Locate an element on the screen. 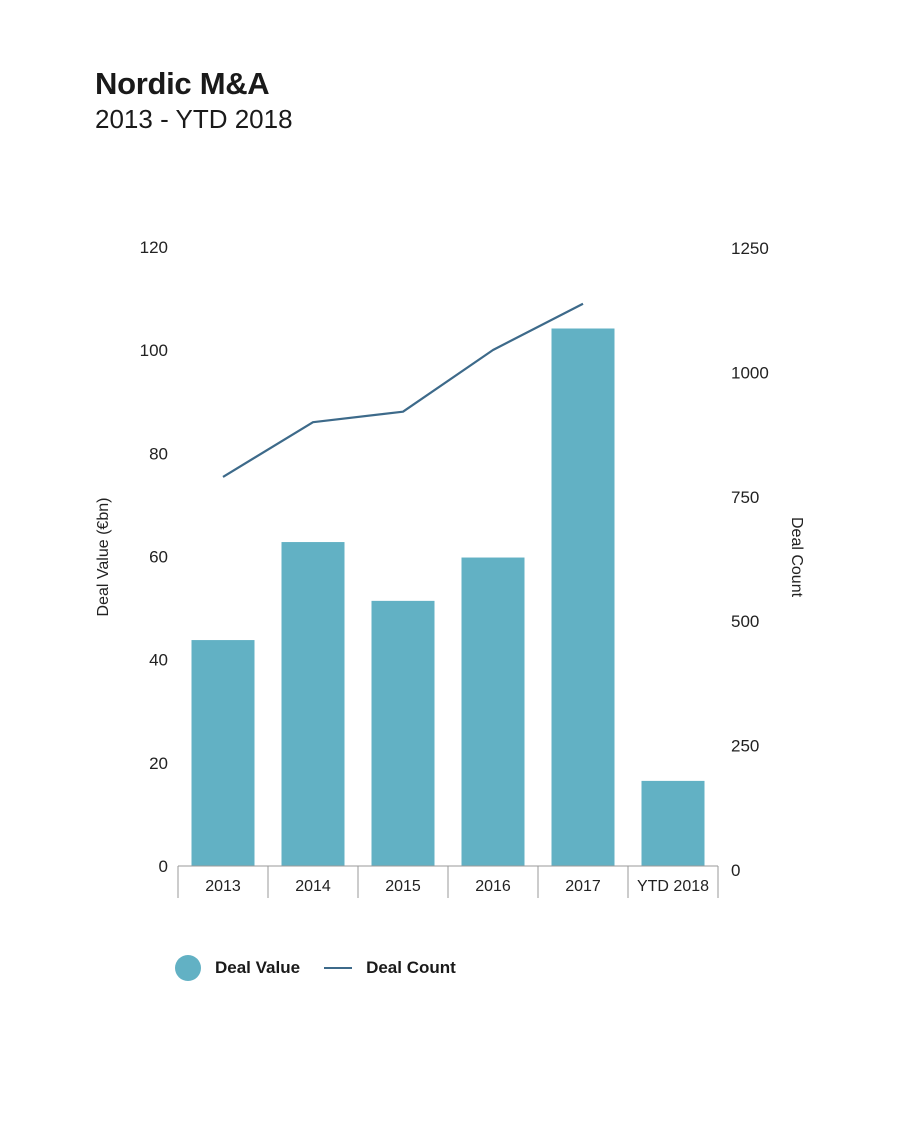 Image resolution: width=902 pixels, height=1129 pixels. right-tick-label: 0 is located at coordinates (735, 870).